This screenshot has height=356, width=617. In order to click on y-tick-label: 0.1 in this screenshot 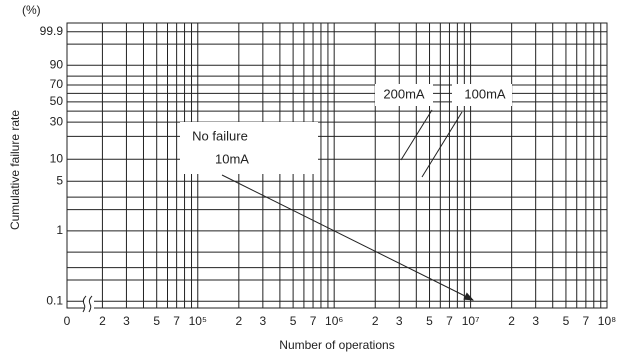, I will do `click(54, 300)`.